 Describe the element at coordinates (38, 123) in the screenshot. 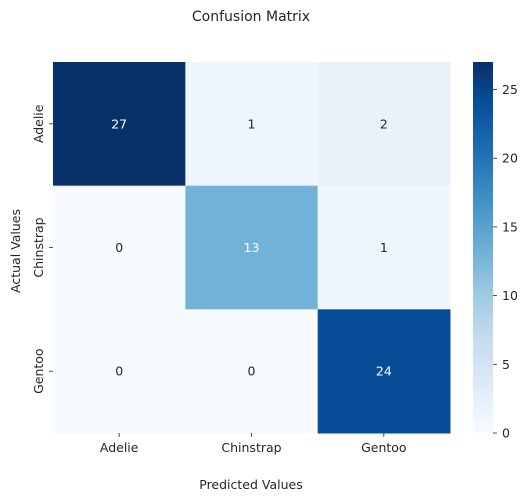

I see `y-tick-label-0: Adelie` at that location.